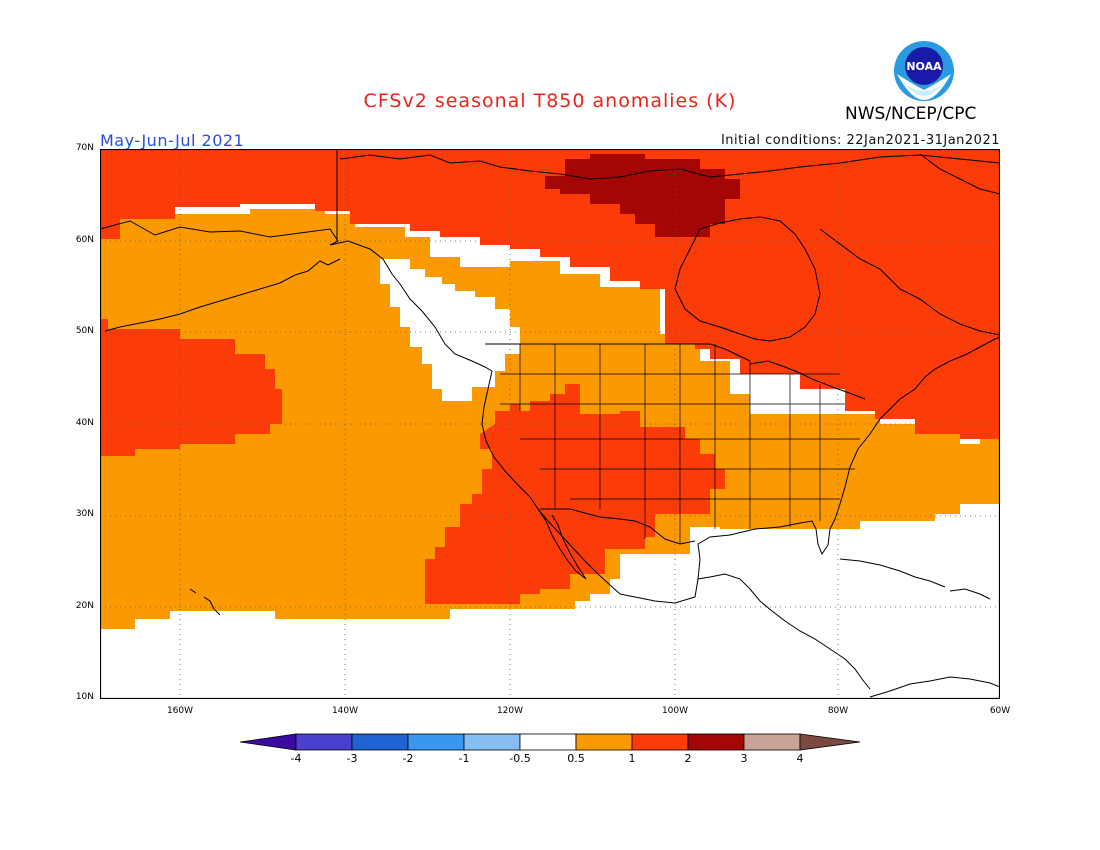 Image resolution: width=1100 pixels, height=850 pixels. Describe the element at coordinates (84, 697) in the screenshot. I see `lat-label-10n: 10N` at that location.